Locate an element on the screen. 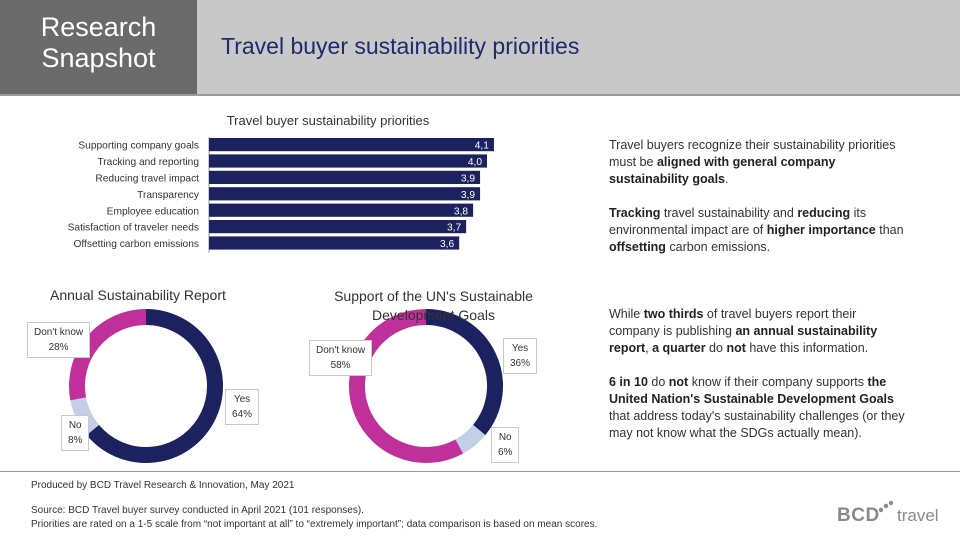 The width and height of the screenshot is (960, 540). page-title: Travel buyer sustainability priorities is located at coordinates (400, 46).